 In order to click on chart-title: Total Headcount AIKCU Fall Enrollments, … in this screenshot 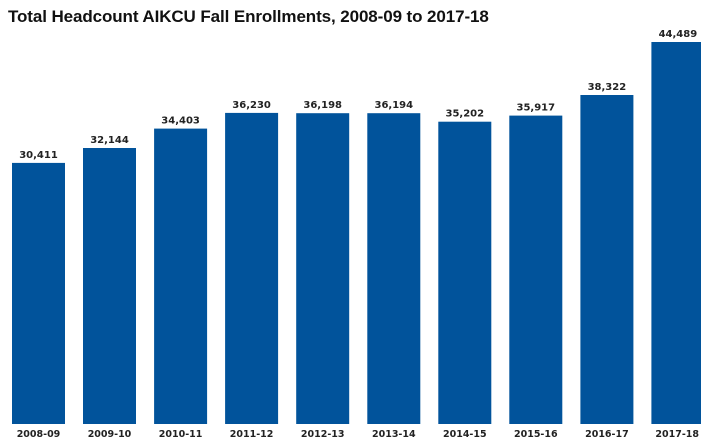, I will do `click(248, 16)`.